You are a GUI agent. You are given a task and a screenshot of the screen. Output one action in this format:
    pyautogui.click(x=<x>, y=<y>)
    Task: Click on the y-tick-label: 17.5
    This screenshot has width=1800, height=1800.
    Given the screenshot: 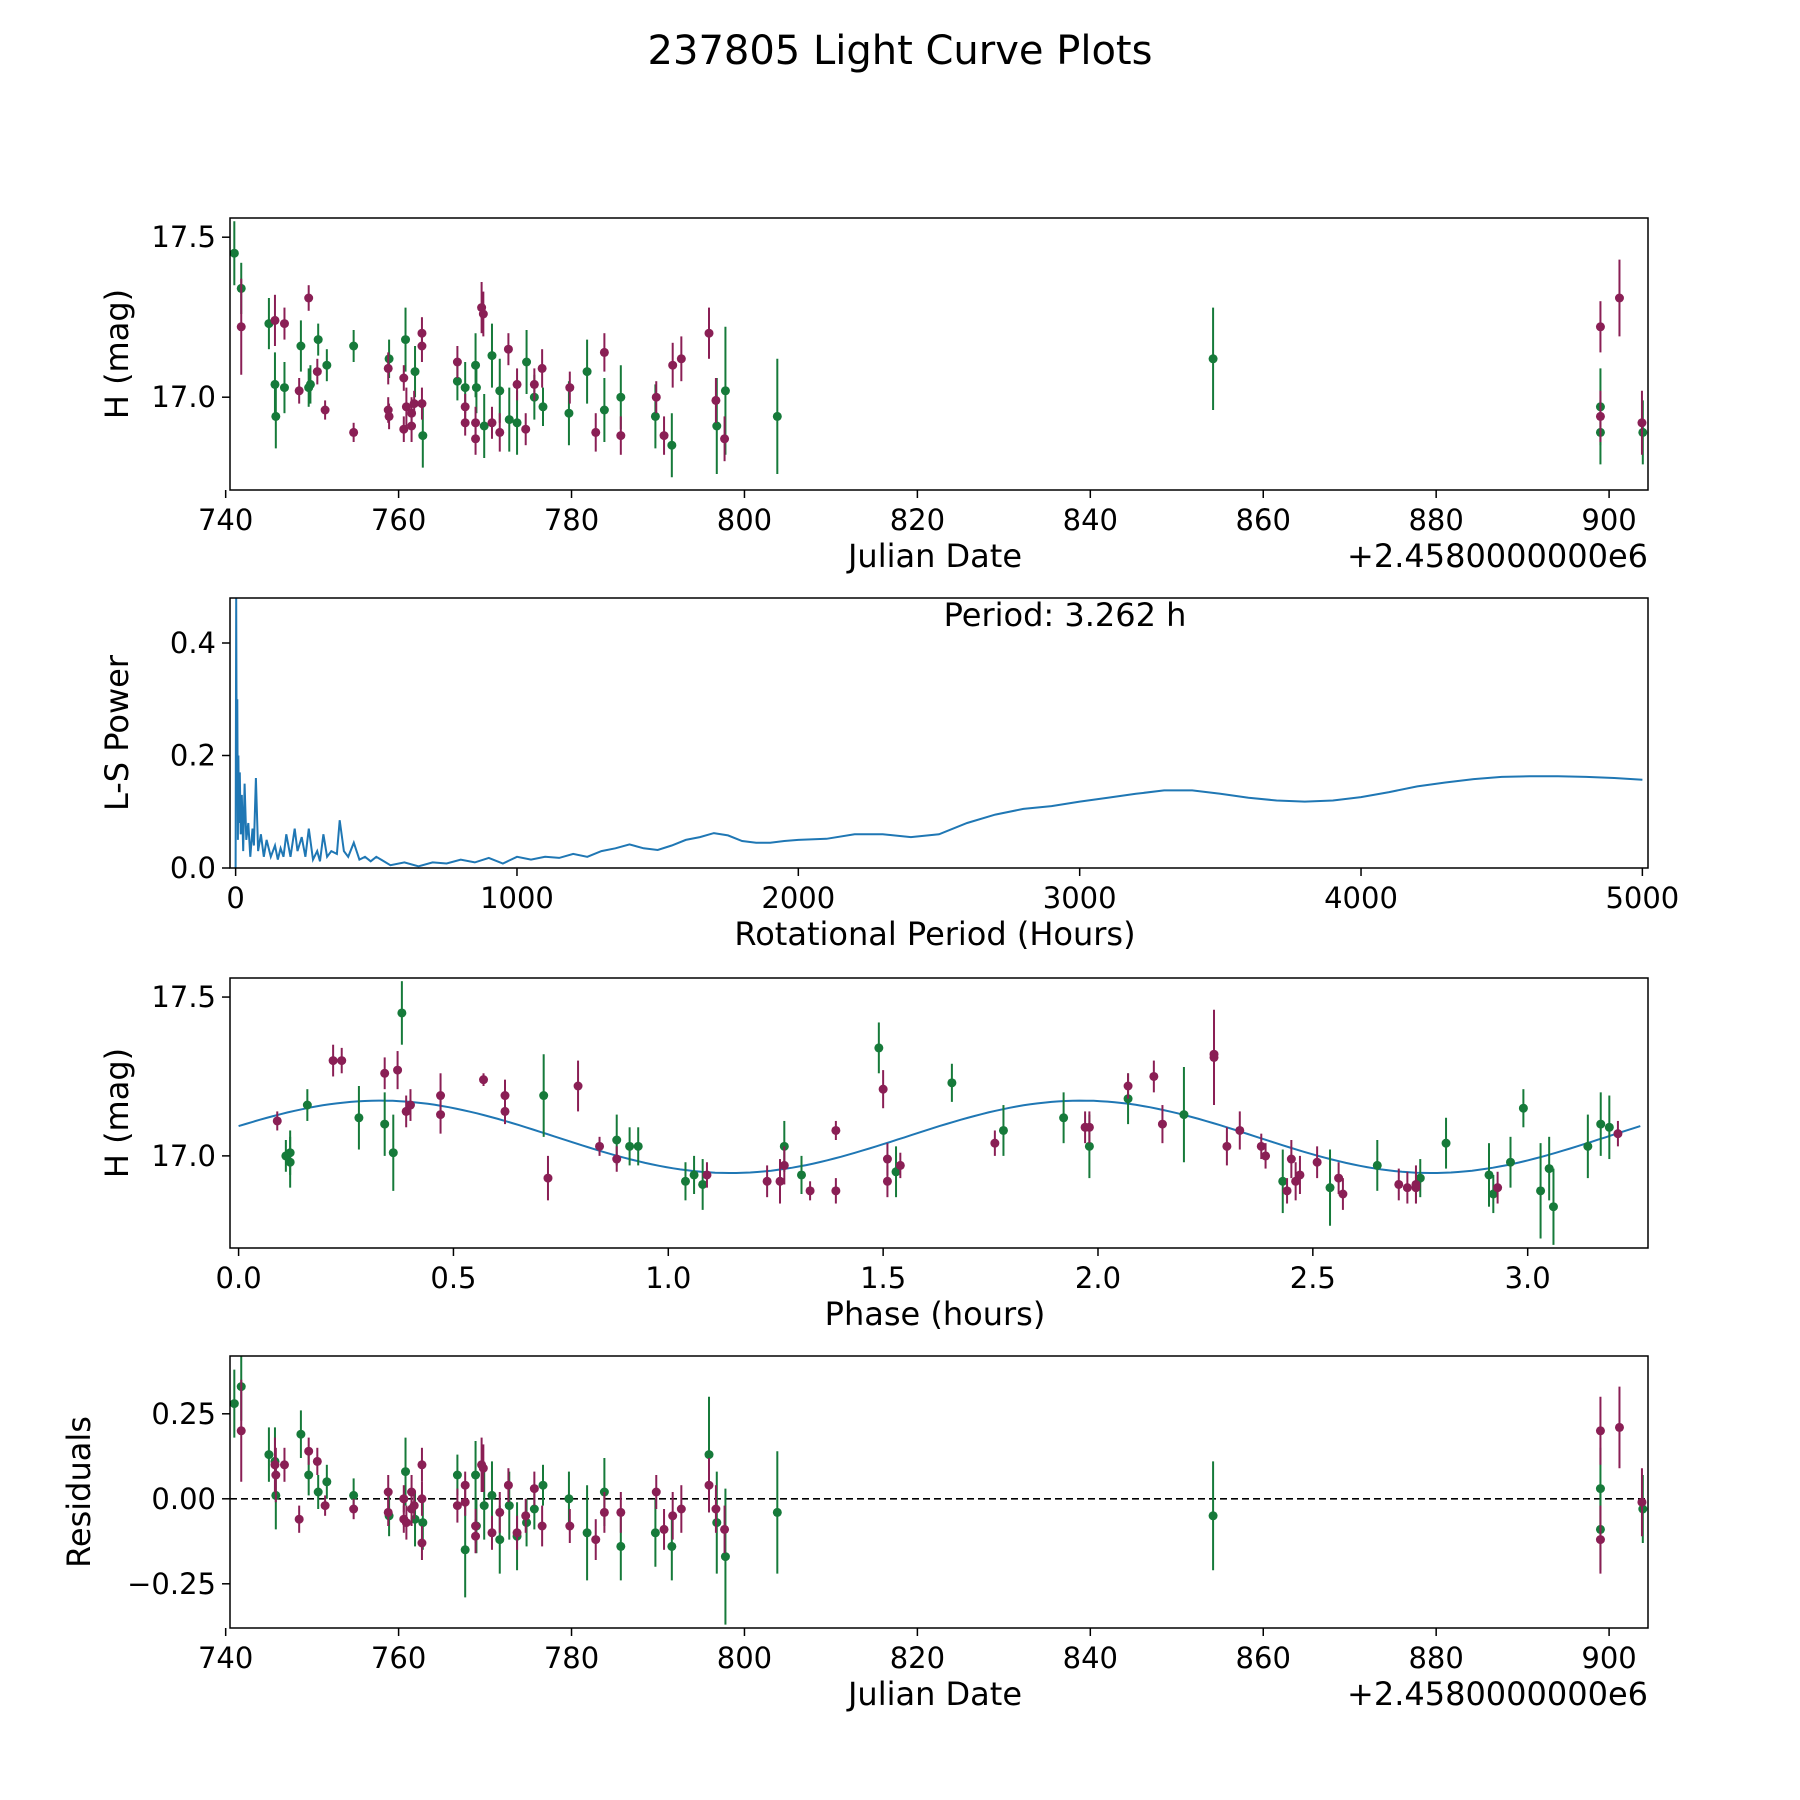 What is the action you would take?
    pyautogui.click(x=183, y=997)
    